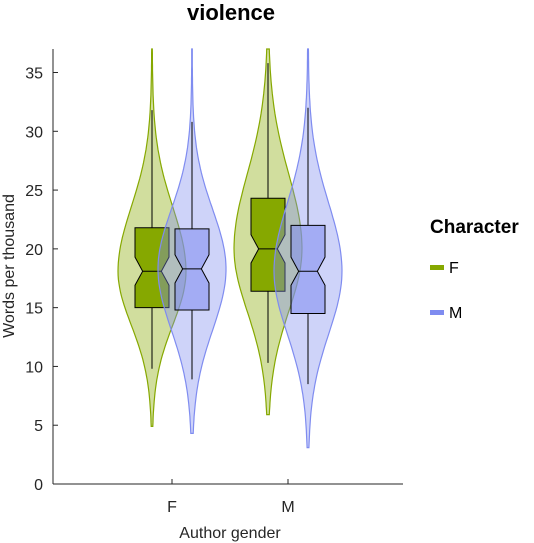  Describe the element at coordinates (192, 269) in the screenshot. I see `box-m-f` at that location.